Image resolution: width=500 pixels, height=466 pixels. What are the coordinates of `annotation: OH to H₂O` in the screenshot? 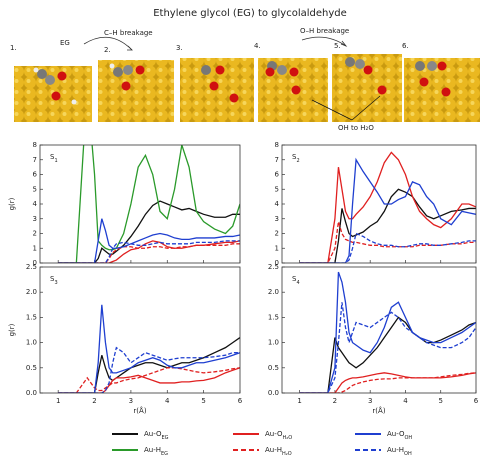 It's located at (356, 128).